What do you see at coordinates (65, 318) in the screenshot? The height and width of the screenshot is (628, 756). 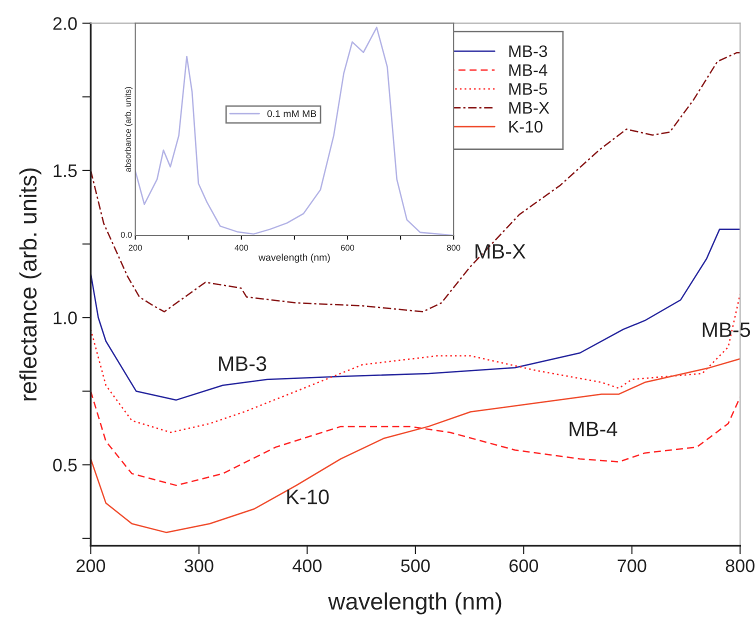 I see `y-tick-label: 1.0` at bounding box center [65, 318].